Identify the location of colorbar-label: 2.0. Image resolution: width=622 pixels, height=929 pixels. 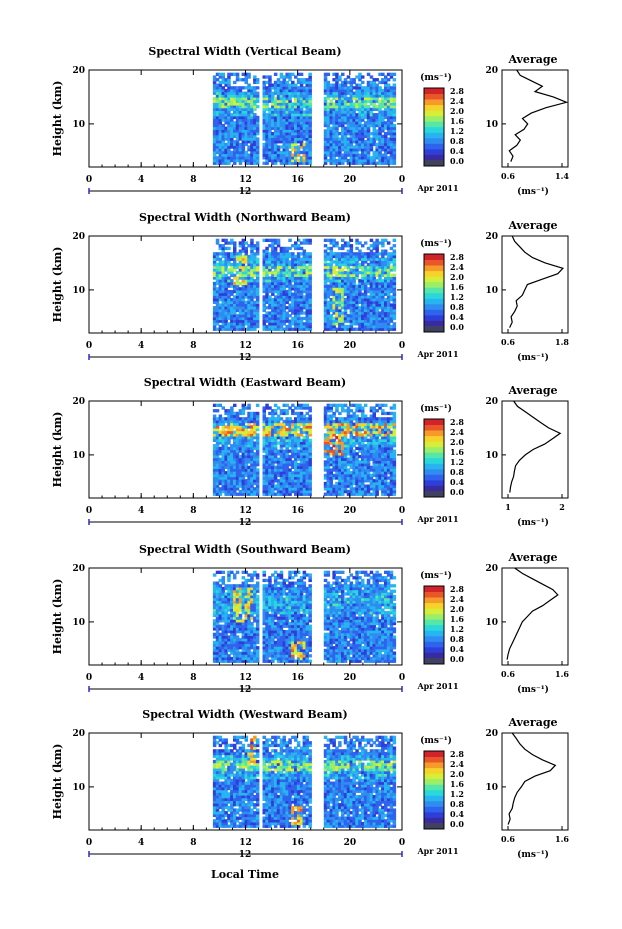
(457, 111).